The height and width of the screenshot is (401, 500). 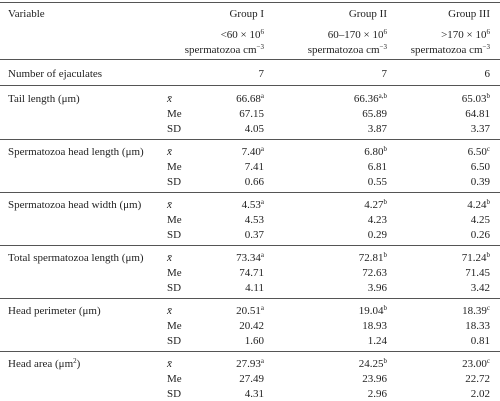 I want to click on value-cell: 2.96, so click(x=377, y=394).